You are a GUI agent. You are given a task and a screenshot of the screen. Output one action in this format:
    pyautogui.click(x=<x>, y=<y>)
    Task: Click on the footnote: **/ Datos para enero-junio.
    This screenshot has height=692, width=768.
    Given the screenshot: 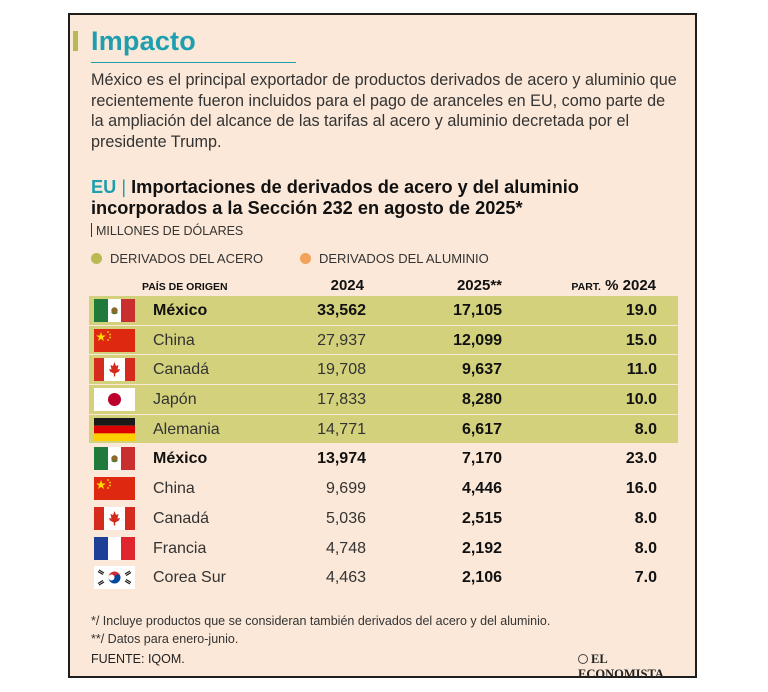 What is the action you would take?
    pyautogui.click(x=165, y=639)
    